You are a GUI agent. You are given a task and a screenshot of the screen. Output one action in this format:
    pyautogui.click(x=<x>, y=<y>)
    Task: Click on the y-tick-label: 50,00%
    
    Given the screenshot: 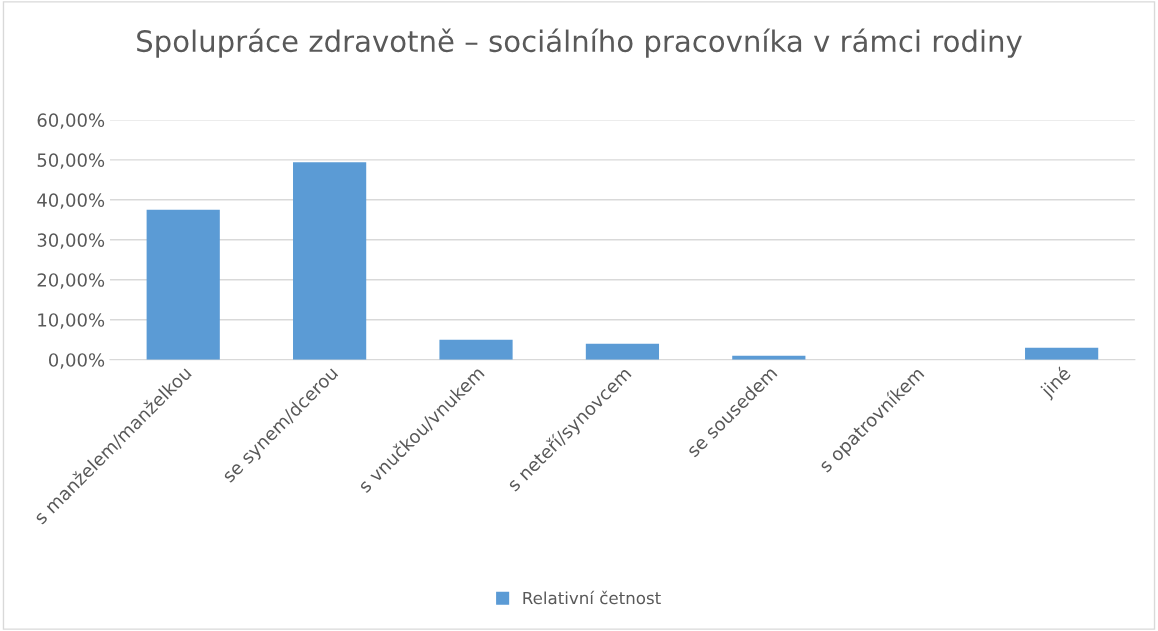 What is the action you would take?
    pyautogui.click(x=71, y=161)
    